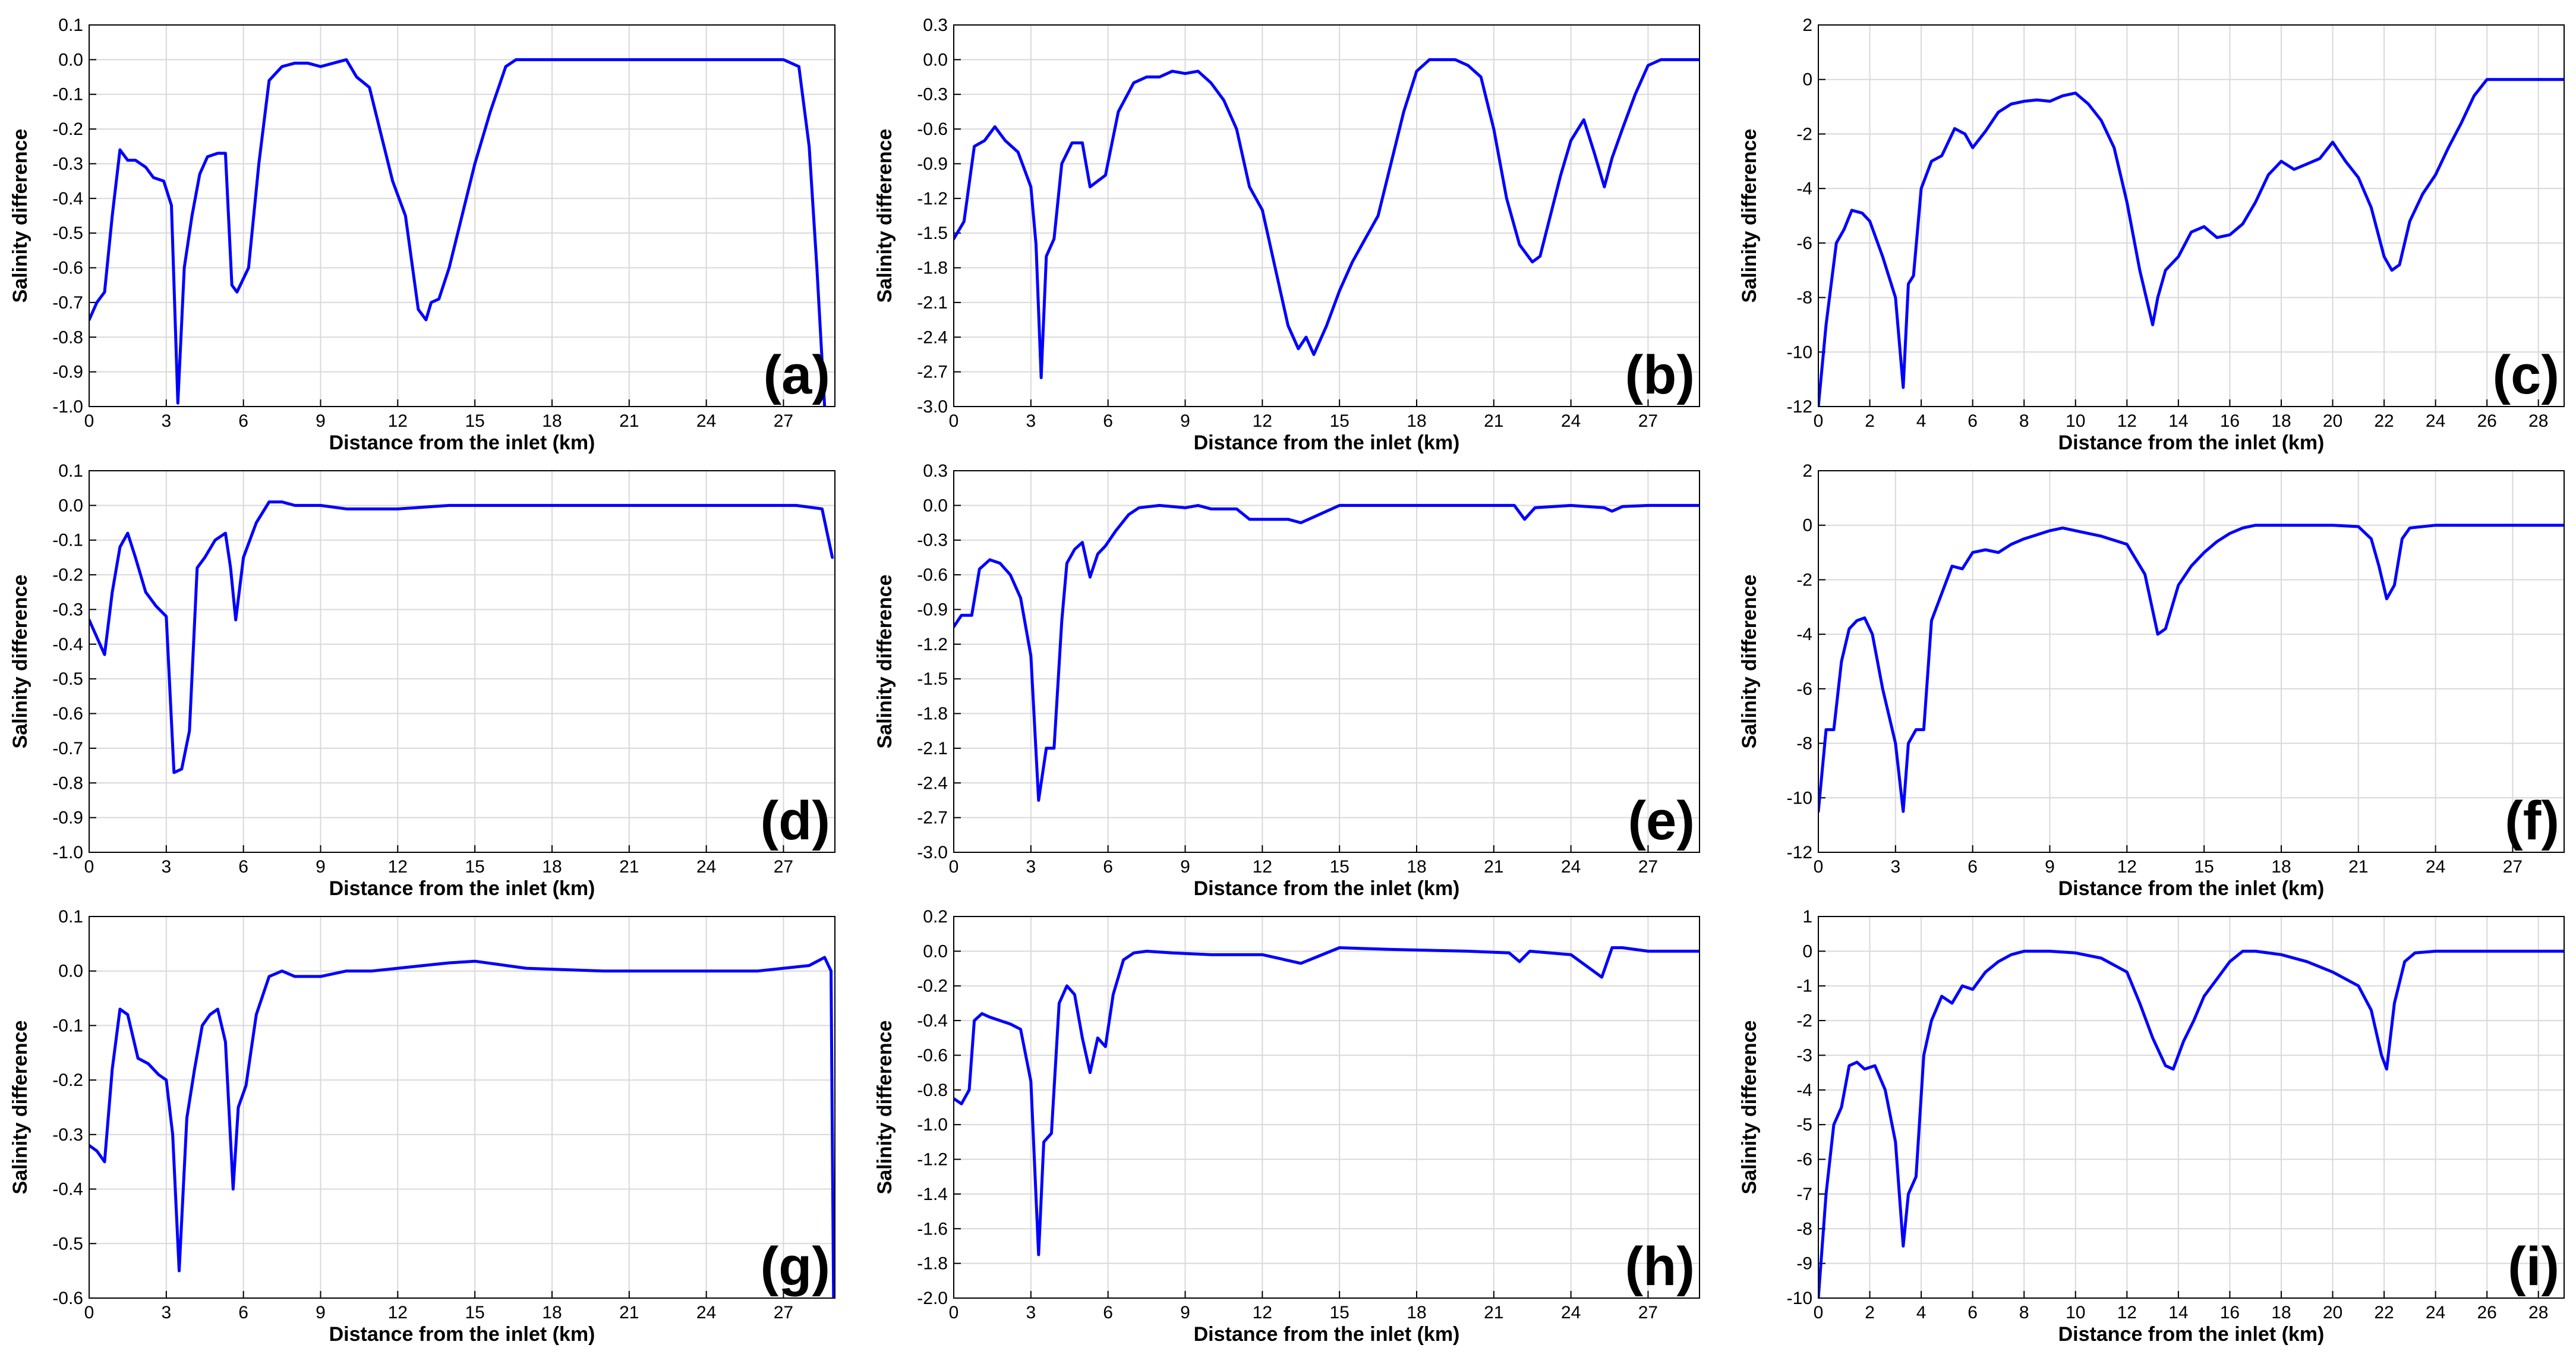 The height and width of the screenshot is (1370, 2576). I want to click on y-tick-label: -2.0, so click(933, 1298).